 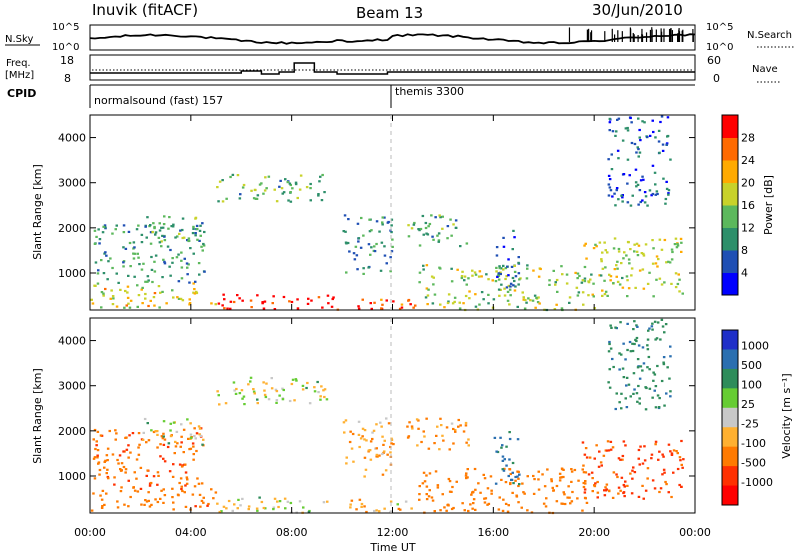 I want to click on time-axis-title: Time UT, so click(x=392, y=547).